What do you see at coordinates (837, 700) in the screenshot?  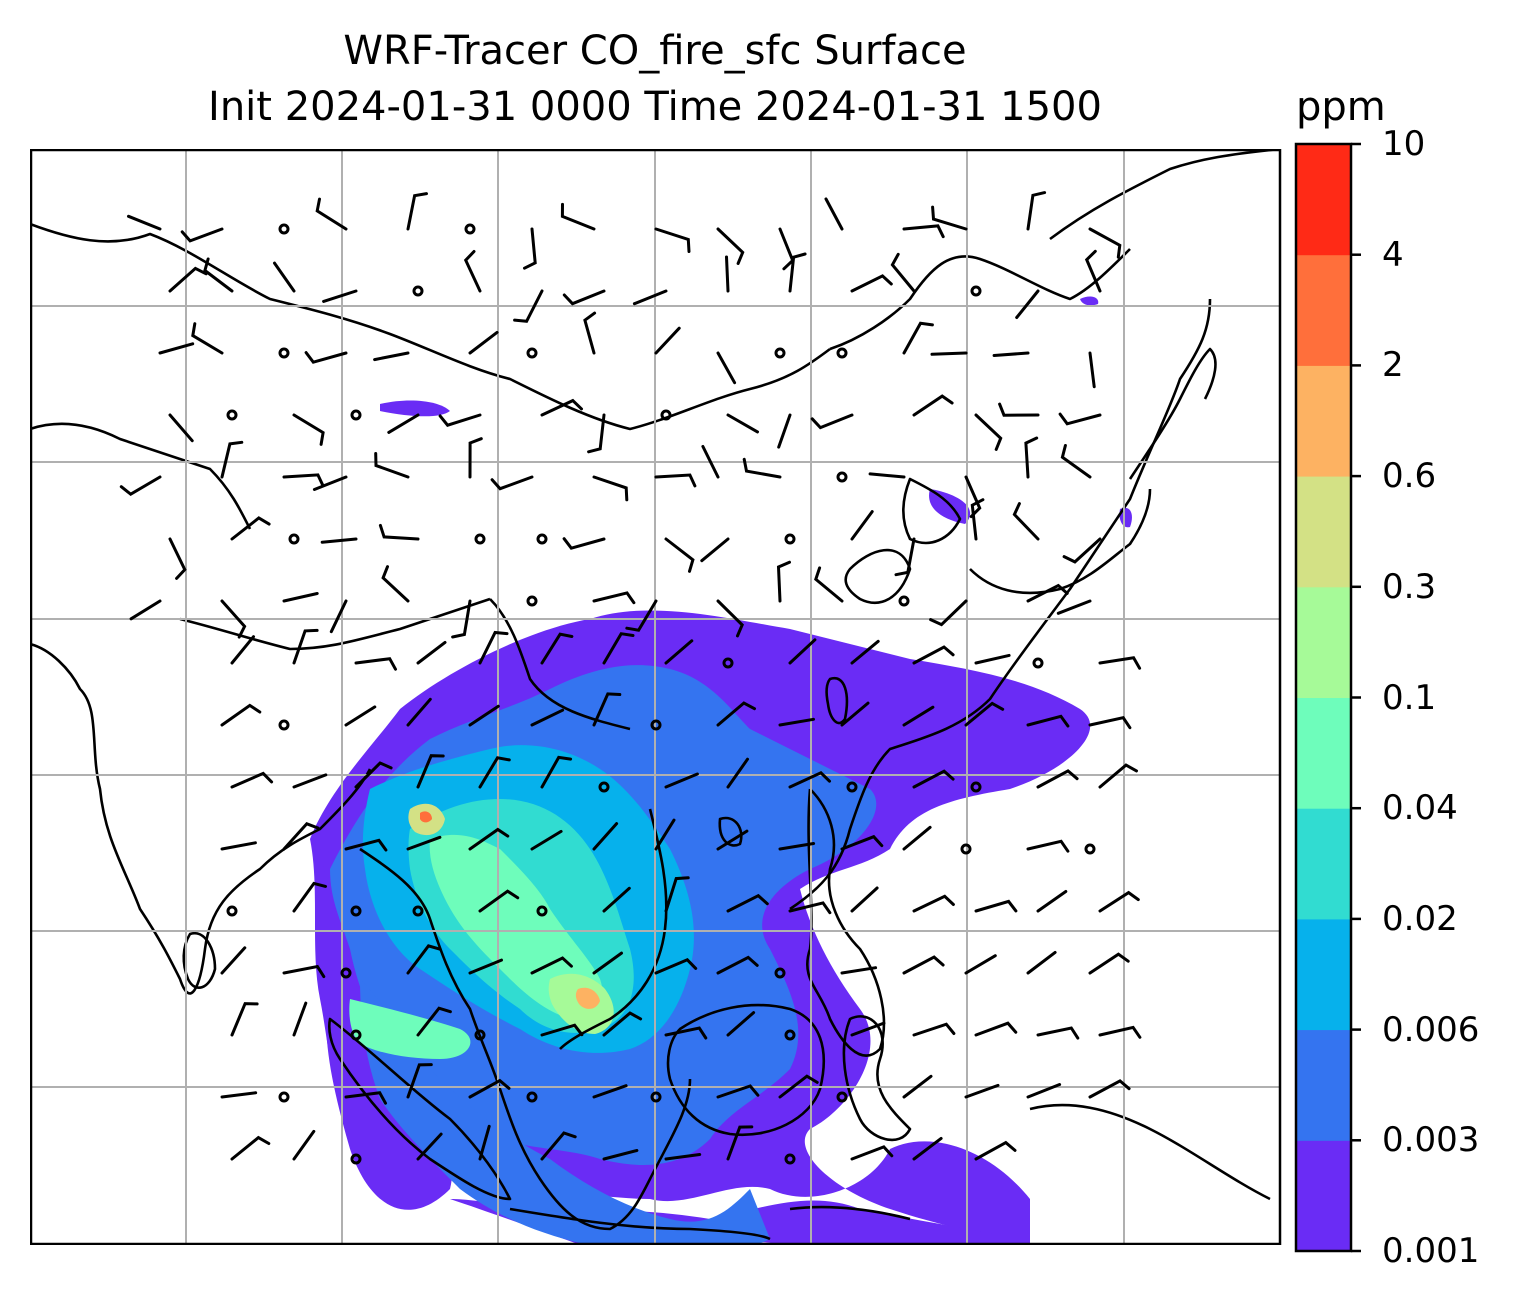 I see `coastline-taiwan` at bounding box center [837, 700].